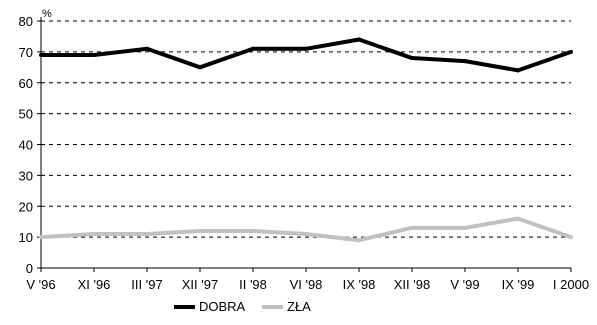  What do you see at coordinates (47, 14) in the screenshot?
I see `y-axis-unit-label: %` at bounding box center [47, 14].